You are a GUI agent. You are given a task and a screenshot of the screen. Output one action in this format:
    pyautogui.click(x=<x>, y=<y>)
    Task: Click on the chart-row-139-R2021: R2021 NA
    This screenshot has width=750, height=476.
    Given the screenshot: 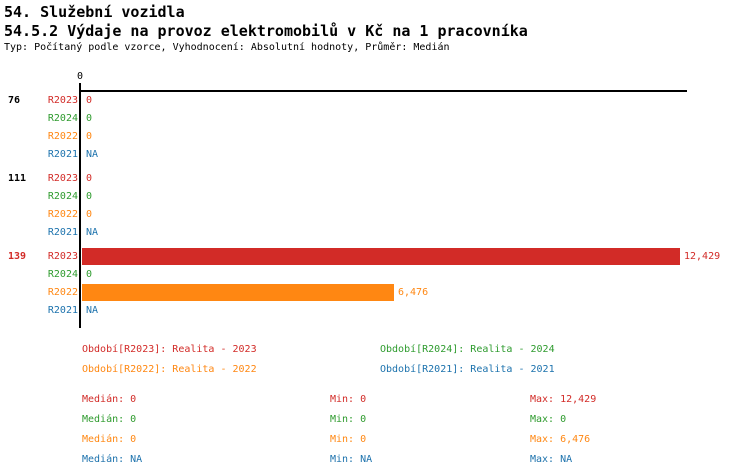 What is the action you would take?
    pyautogui.click(x=375, y=311)
    